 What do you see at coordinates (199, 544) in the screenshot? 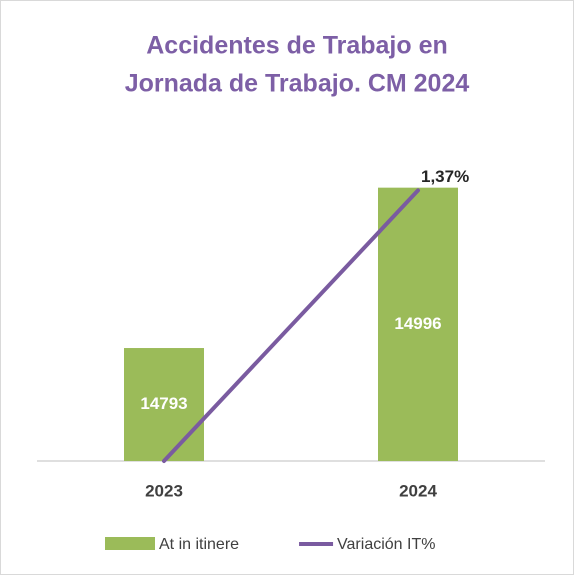
I see `legend-label: At in itinere` at bounding box center [199, 544].